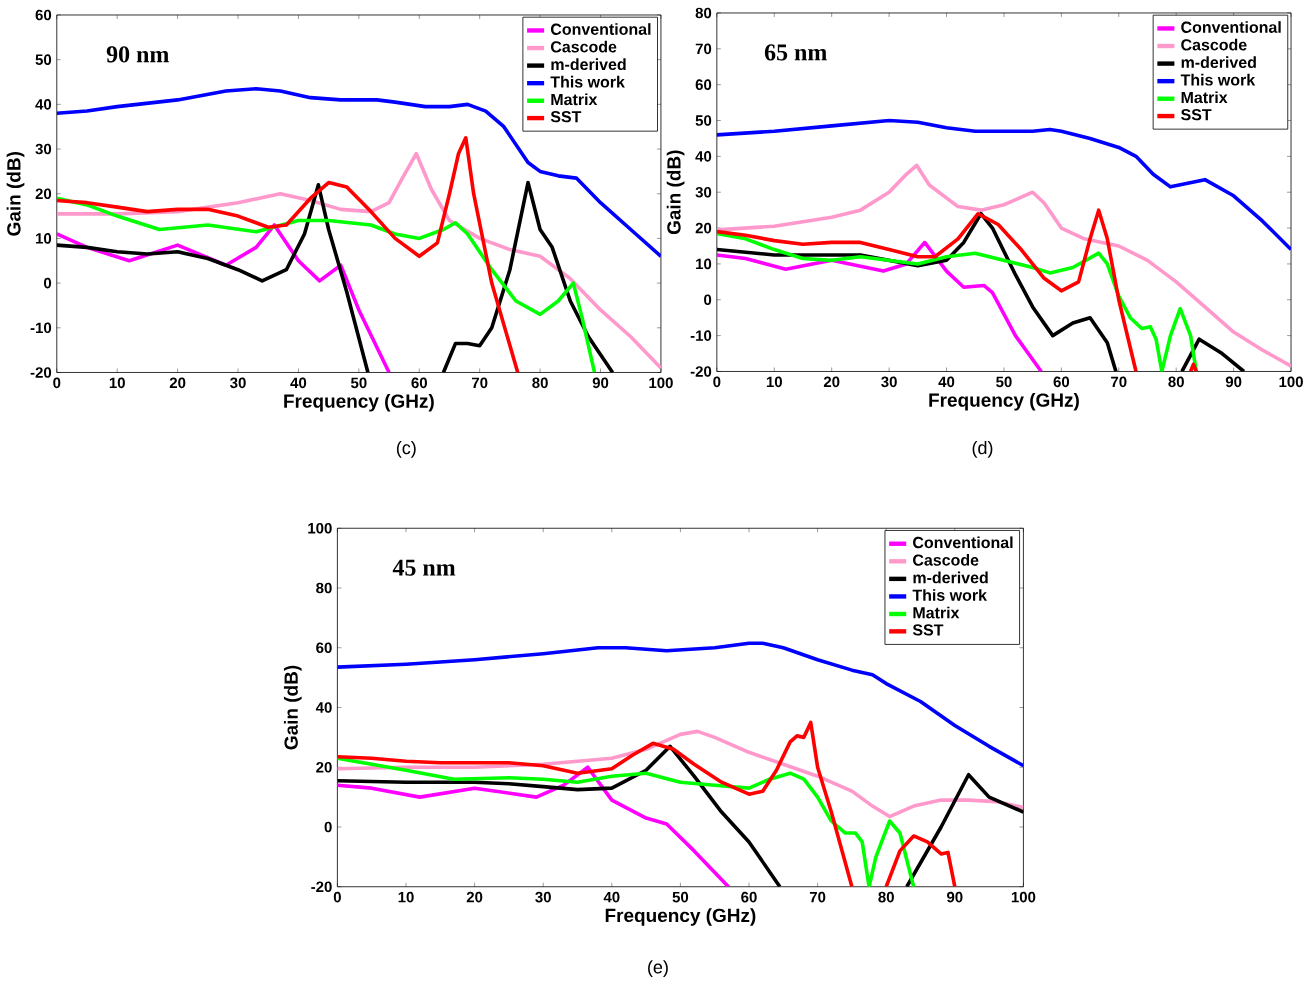  What do you see at coordinates (320, 528) in the screenshot?
I see `y-tick-label: 100` at bounding box center [320, 528].